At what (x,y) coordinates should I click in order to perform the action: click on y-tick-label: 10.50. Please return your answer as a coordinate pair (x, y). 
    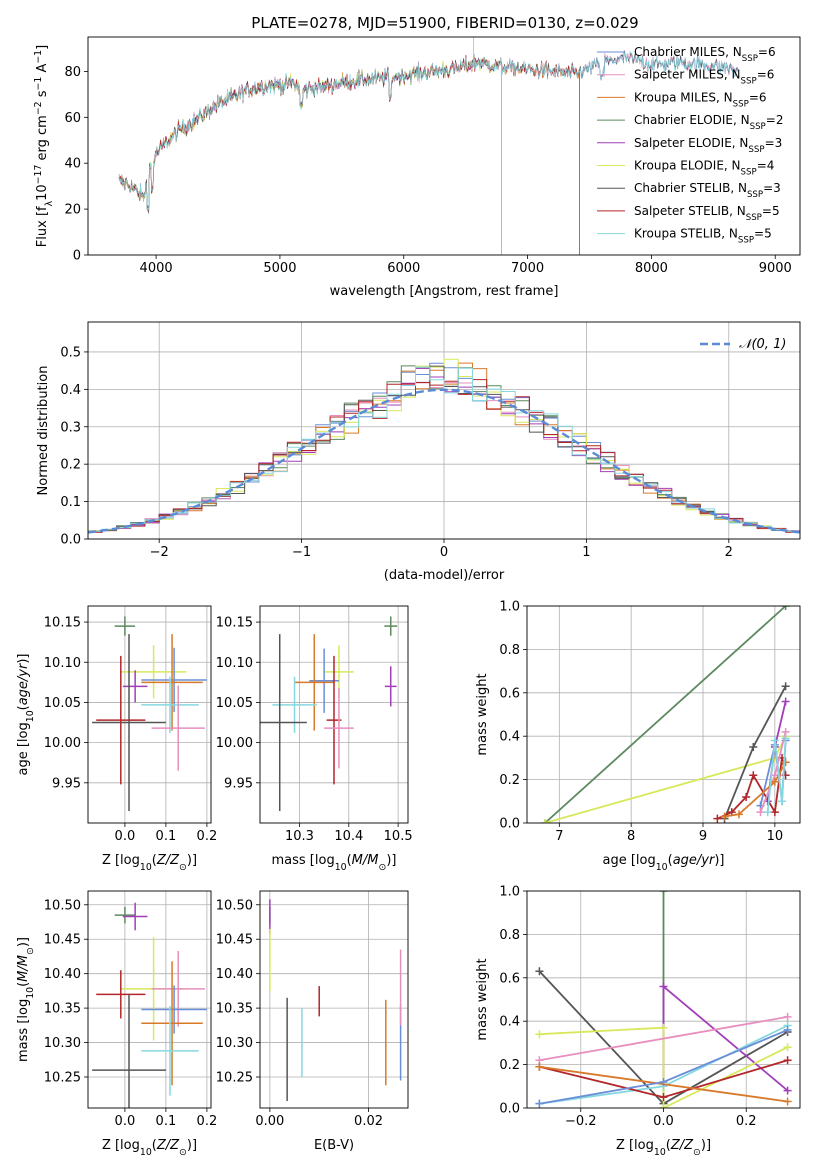
    Looking at the image, I should click on (62, 905).